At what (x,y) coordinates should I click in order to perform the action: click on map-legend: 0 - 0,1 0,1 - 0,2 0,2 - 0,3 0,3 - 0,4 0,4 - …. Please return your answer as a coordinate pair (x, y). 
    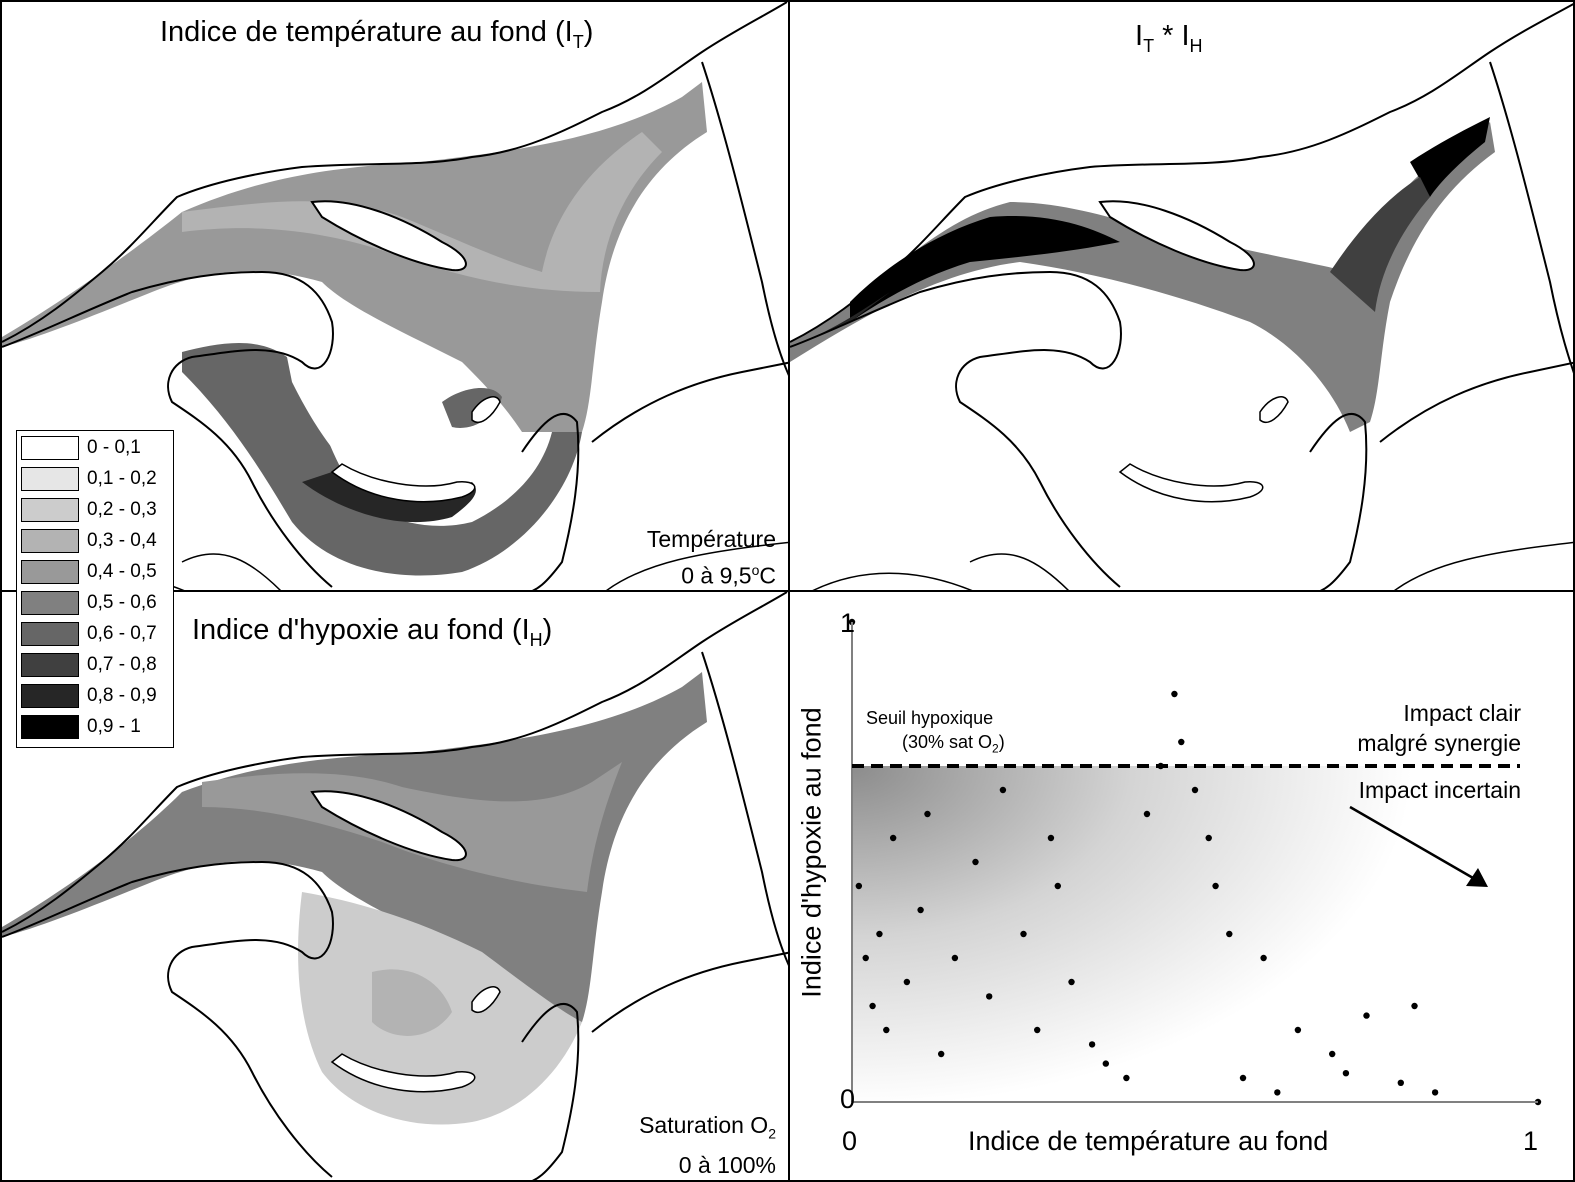
    Looking at the image, I should click on (95, 589).